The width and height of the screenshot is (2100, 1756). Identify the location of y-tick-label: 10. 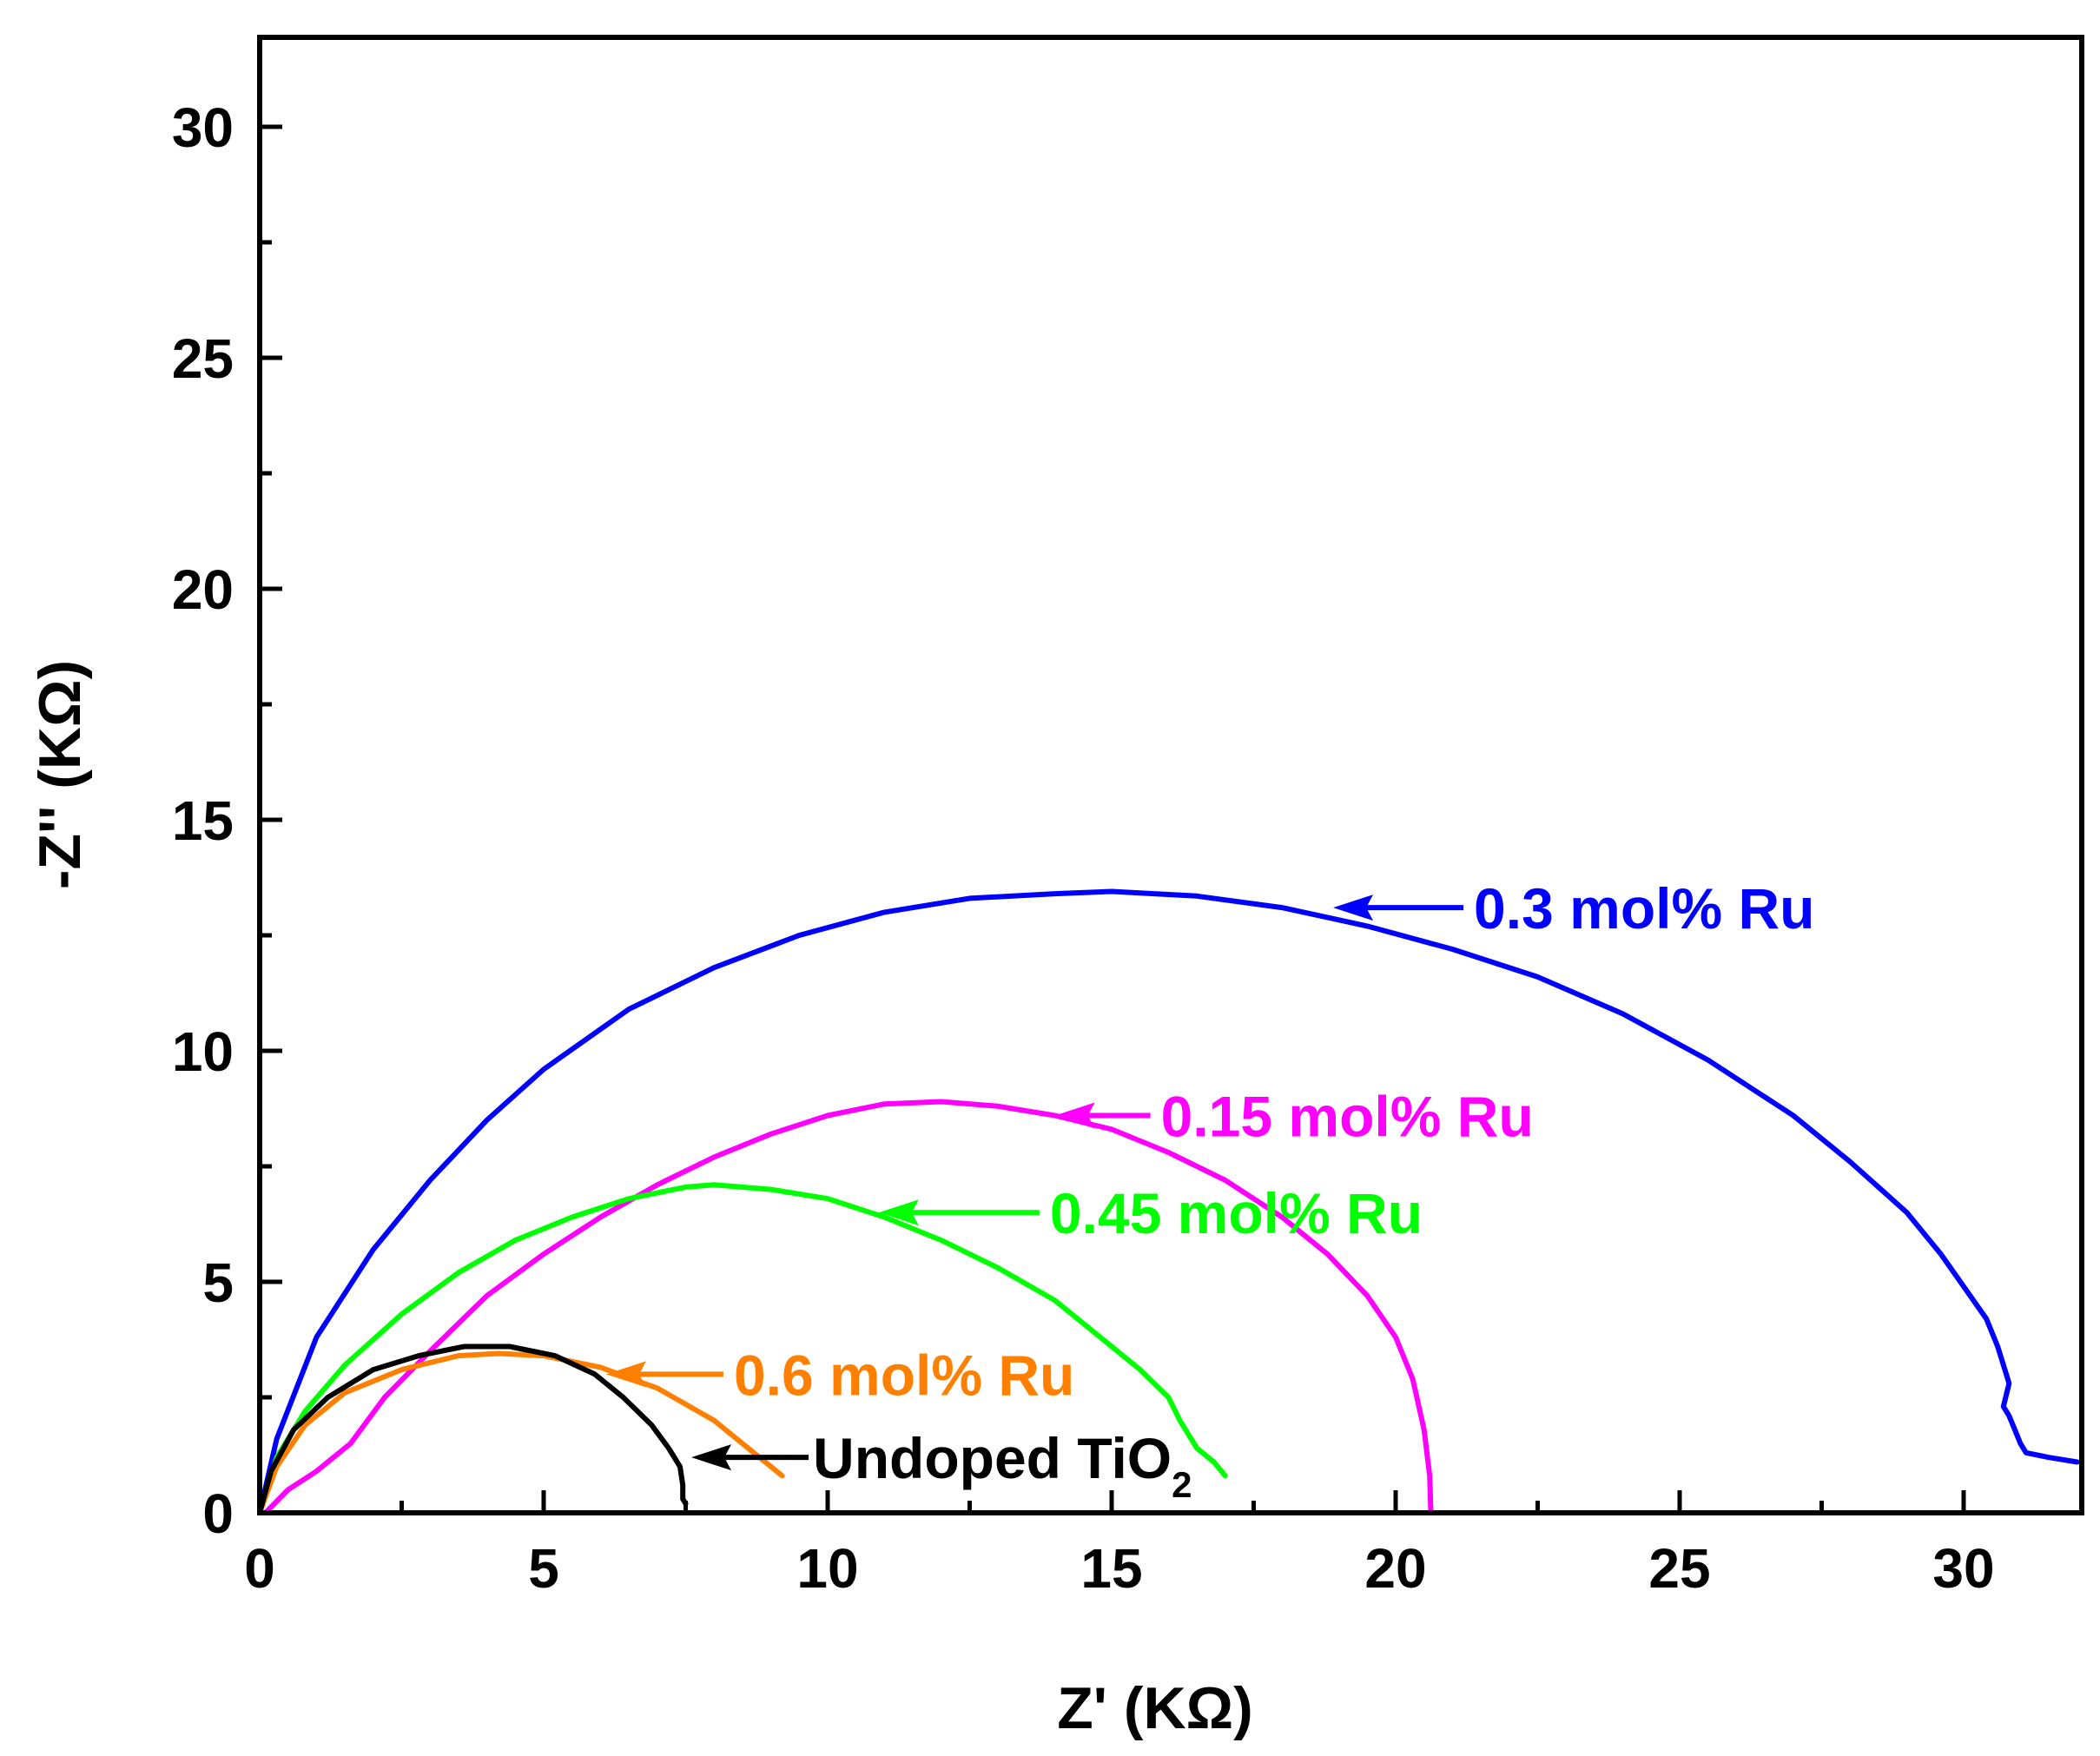
(203, 1052).